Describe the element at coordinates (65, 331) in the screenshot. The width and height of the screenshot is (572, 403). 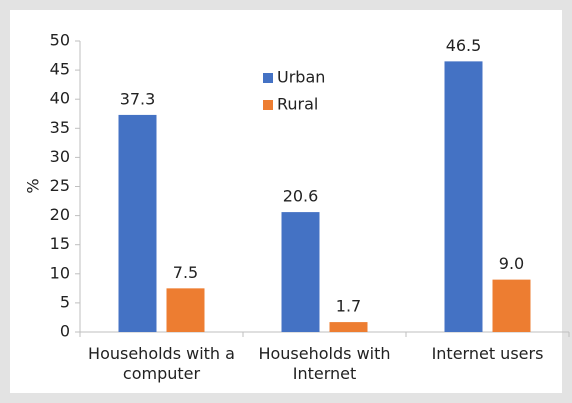
I see `y-tick-label: 0` at that location.